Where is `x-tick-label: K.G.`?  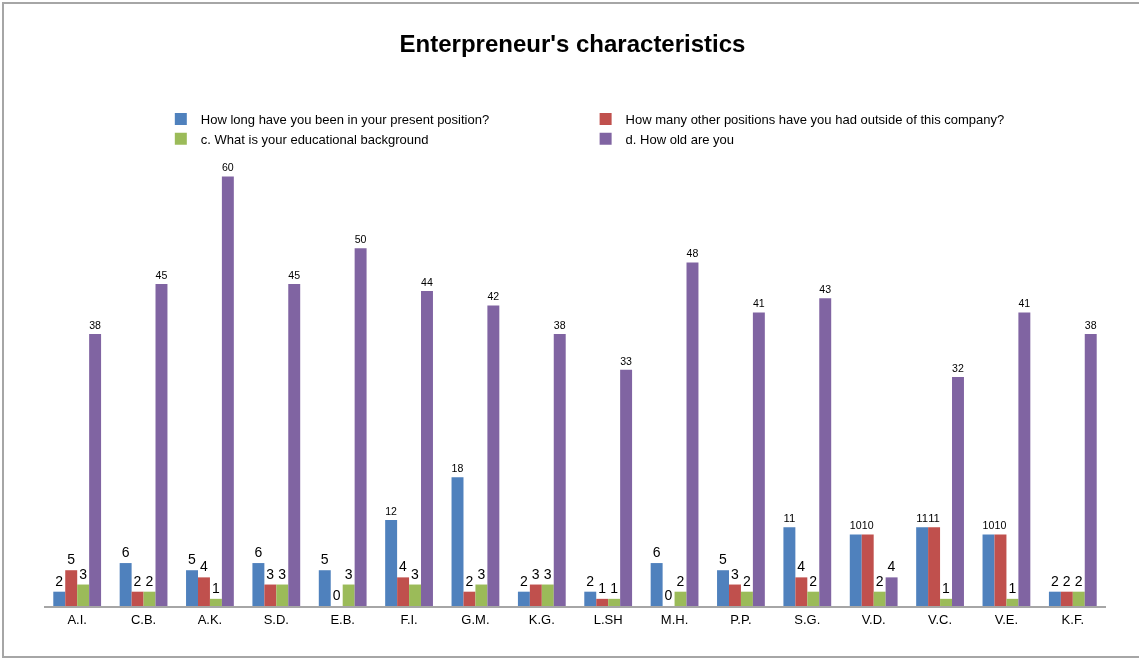 x-tick-label: K.G. is located at coordinates (541, 619).